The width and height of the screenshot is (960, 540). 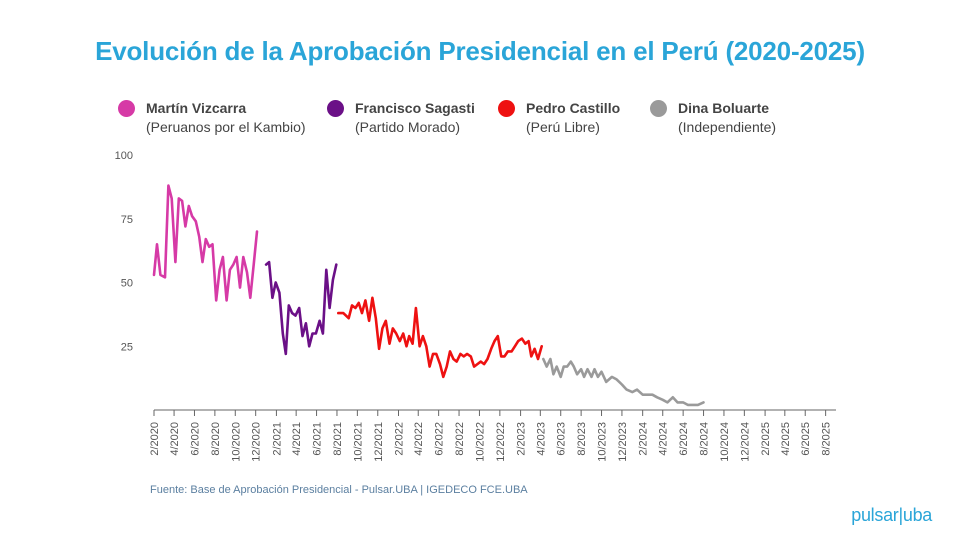 I want to click on legend-party: (Partido Morado), so click(x=408, y=127).